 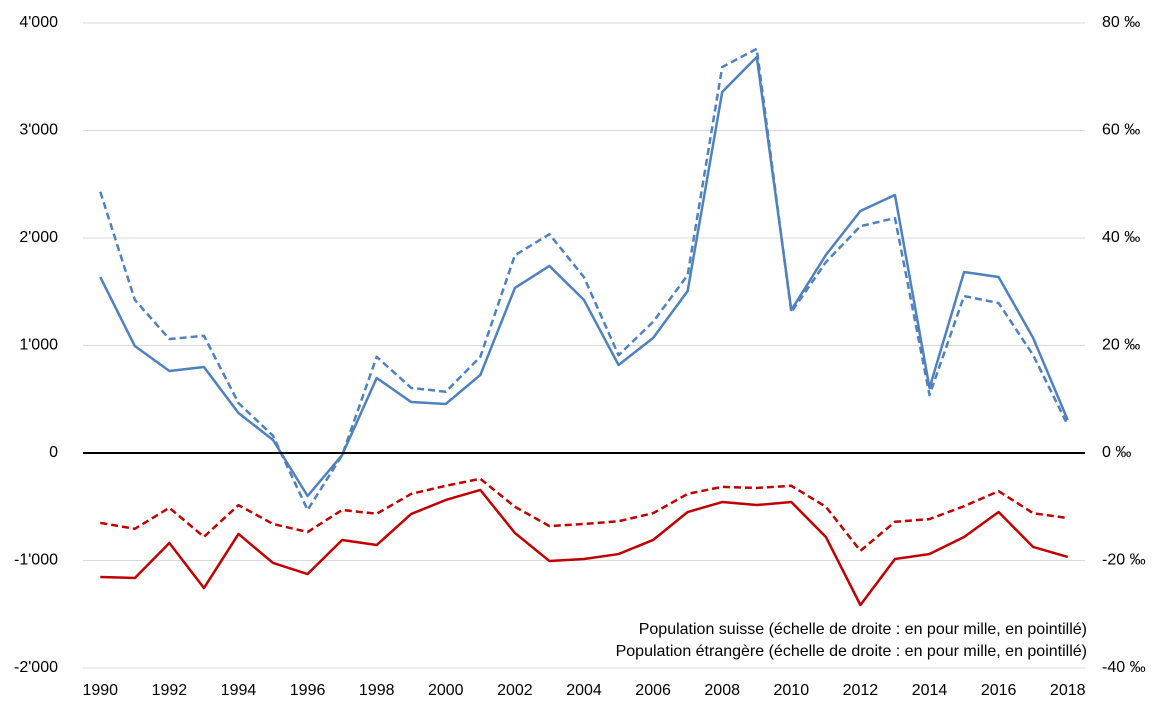 I want to click on y2-tick-label: 60 ‰, so click(x=1121, y=130).